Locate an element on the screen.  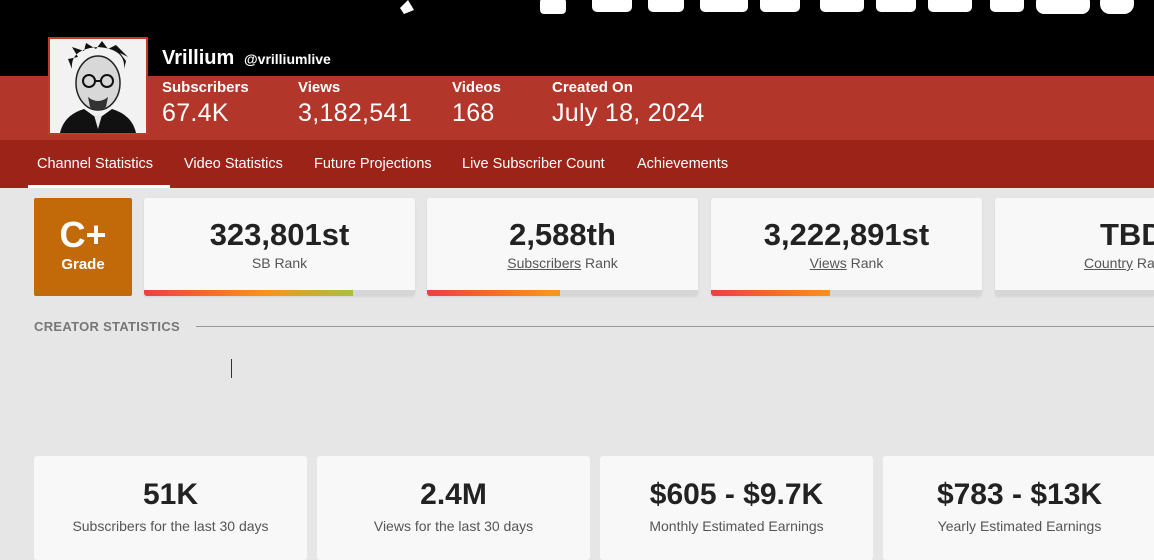
rank-value: 323,801st is located at coordinates (279, 234).